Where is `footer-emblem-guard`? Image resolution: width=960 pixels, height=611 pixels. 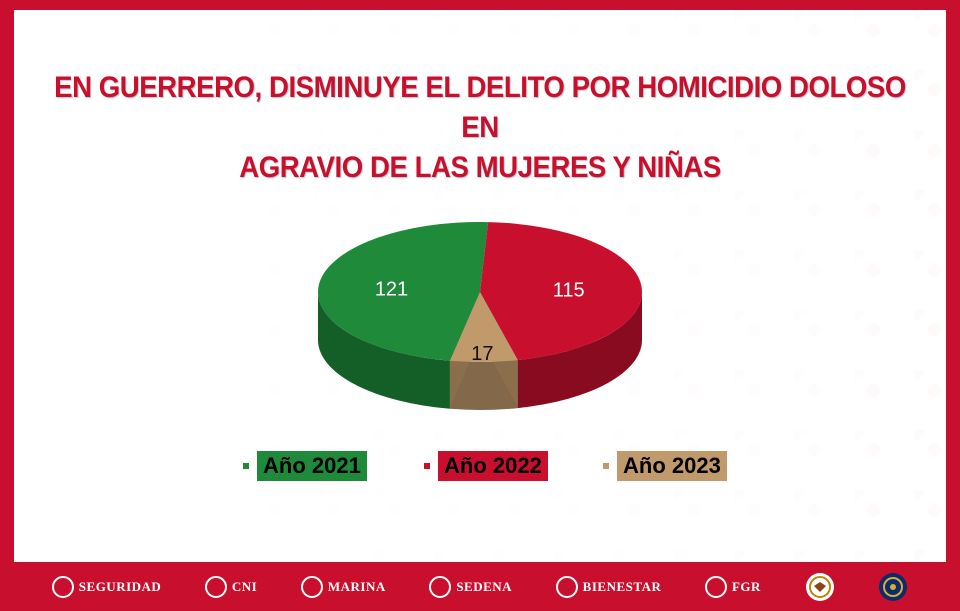
footer-emblem-guard is located at coordinates (893, 587).